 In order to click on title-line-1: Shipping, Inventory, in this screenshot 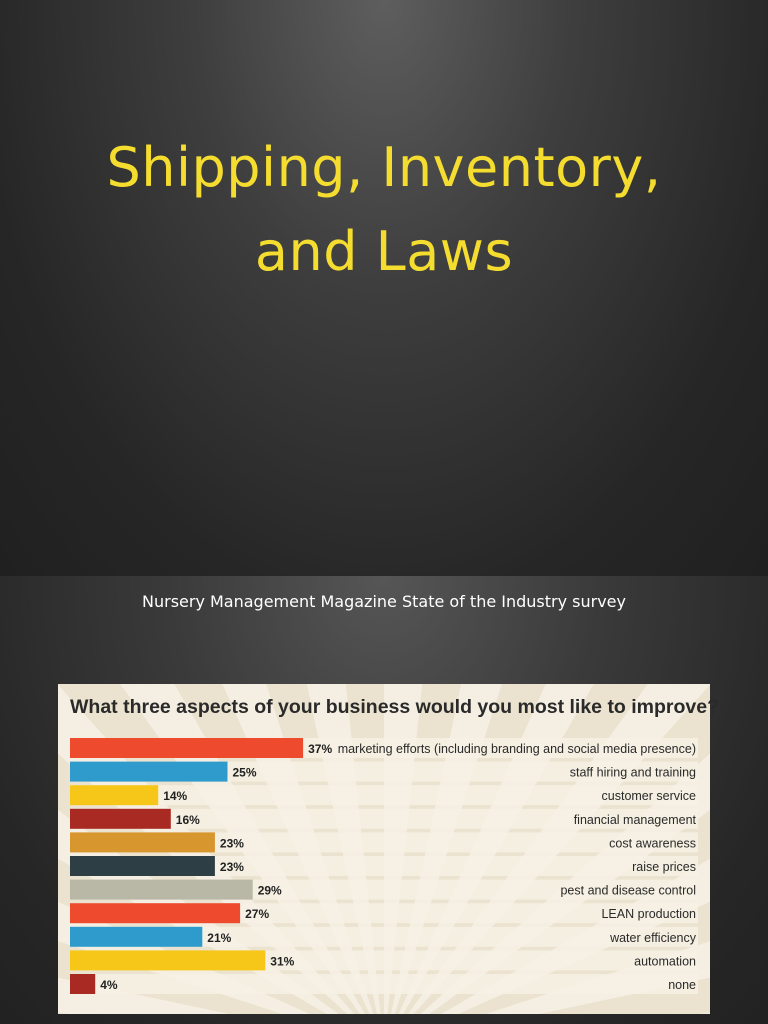, I will do `click(384, 167)`.